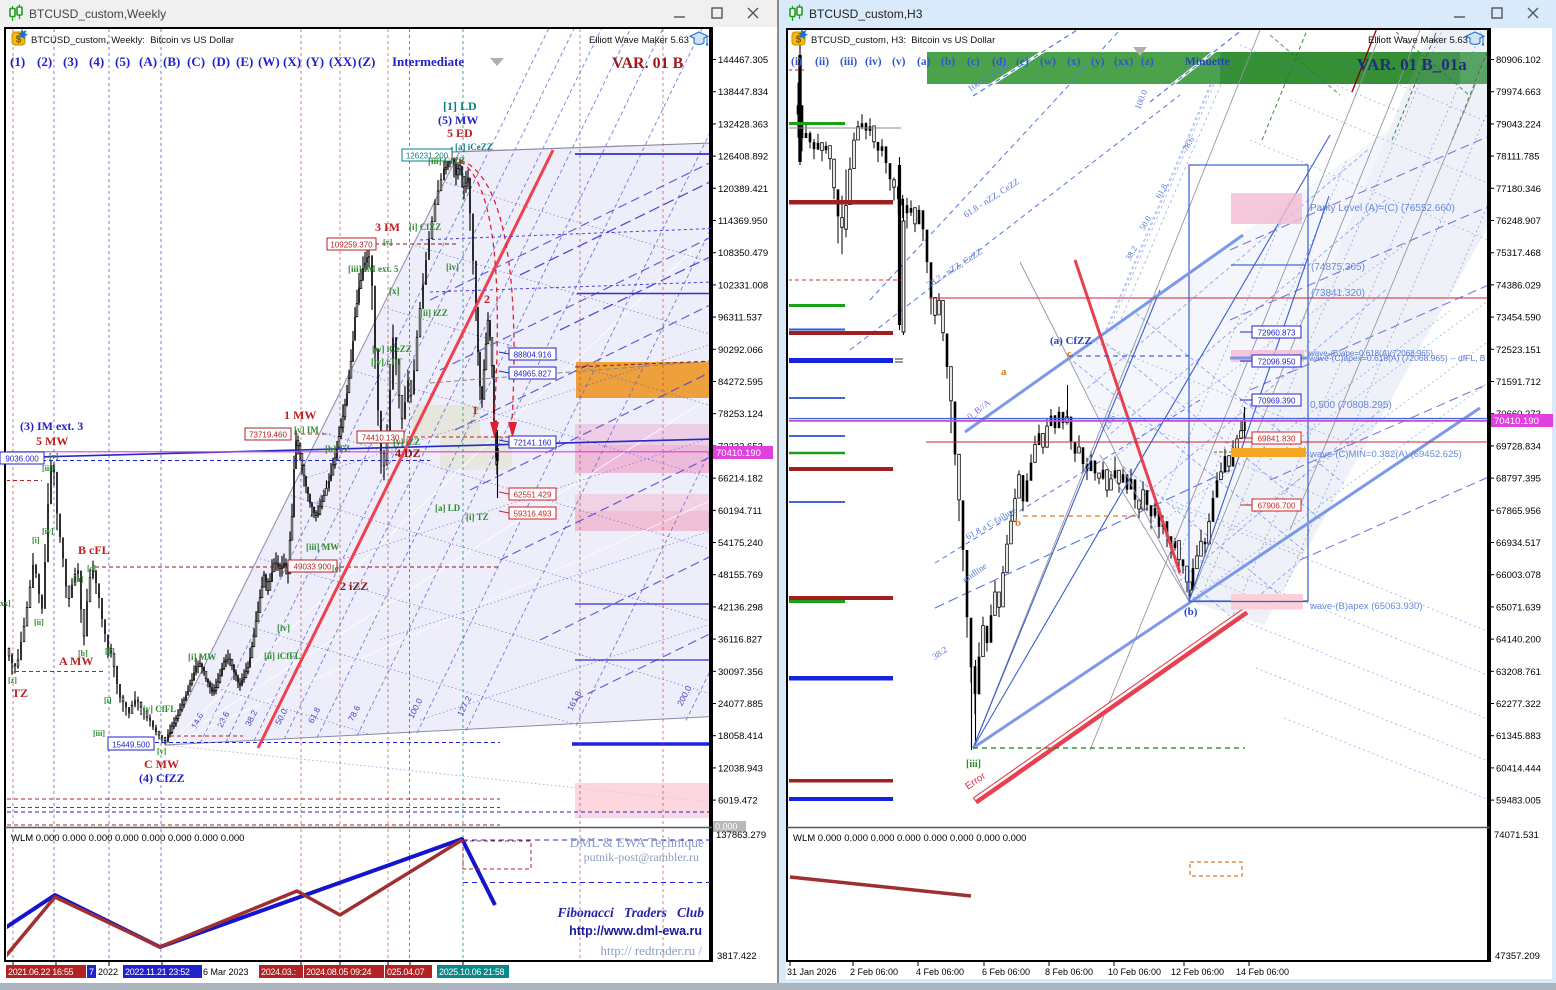 The image size is (1556, 990). I want to click on svg-text: 2025.10.06 21:58, so click(472, 972).